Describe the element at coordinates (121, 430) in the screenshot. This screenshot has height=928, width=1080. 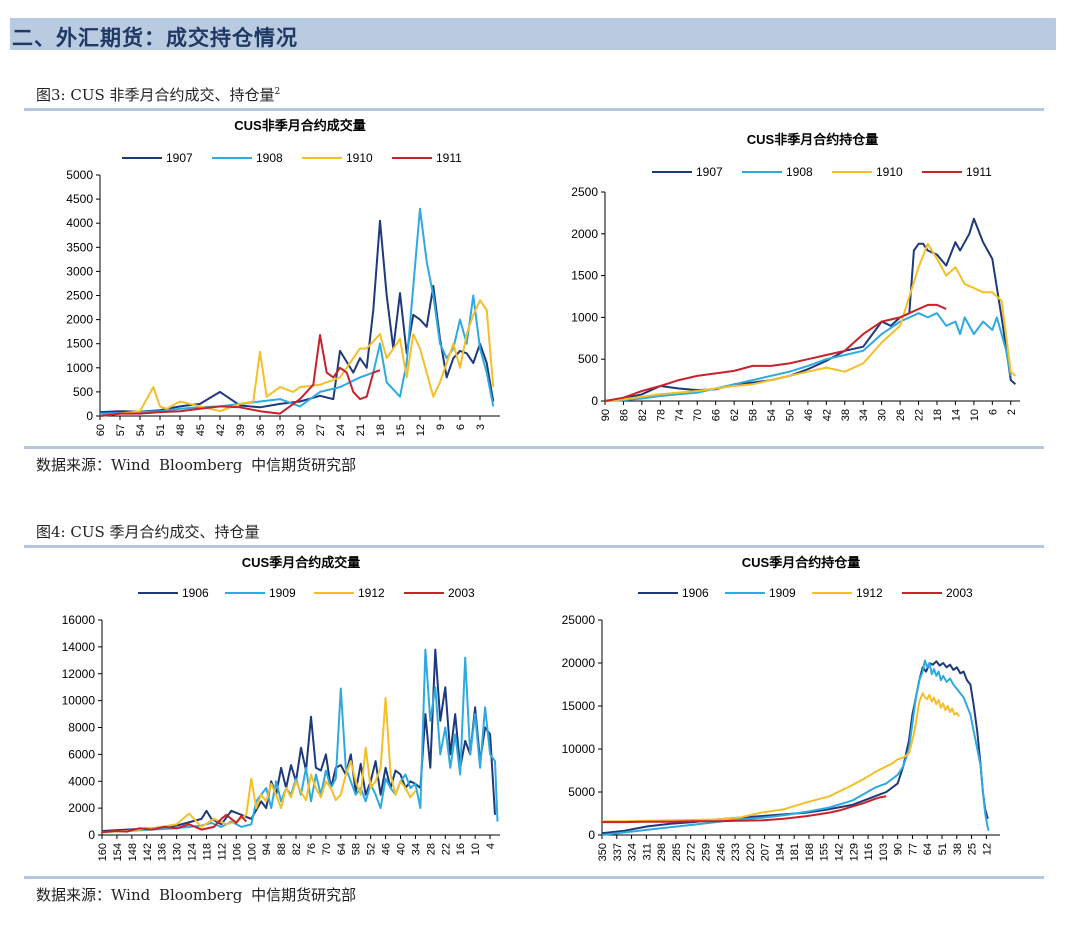
I see `x-tick-label: 57` at that location.